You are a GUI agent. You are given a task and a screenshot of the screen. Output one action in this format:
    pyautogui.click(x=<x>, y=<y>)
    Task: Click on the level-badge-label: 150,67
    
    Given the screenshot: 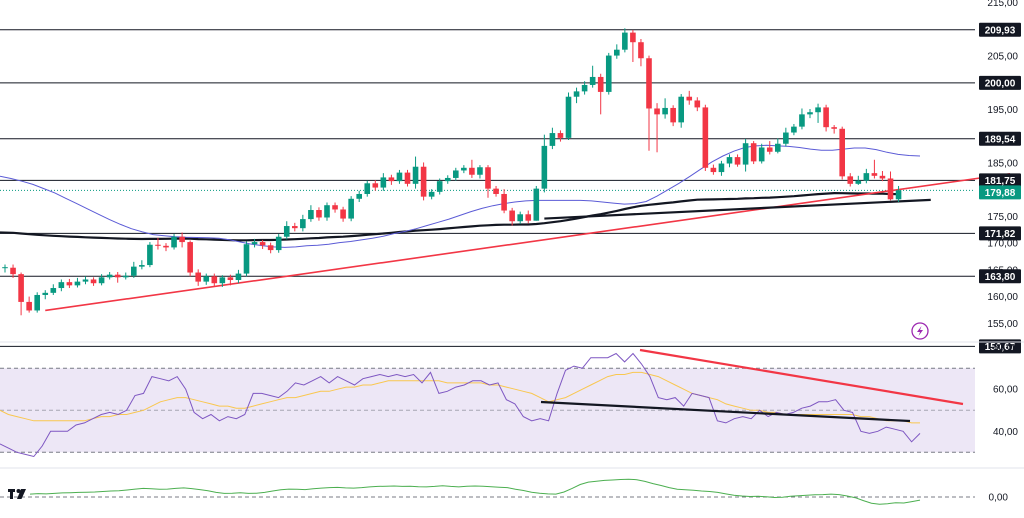 What is the action you would take?
    pyautogui.click(x=1000, y=347)
    